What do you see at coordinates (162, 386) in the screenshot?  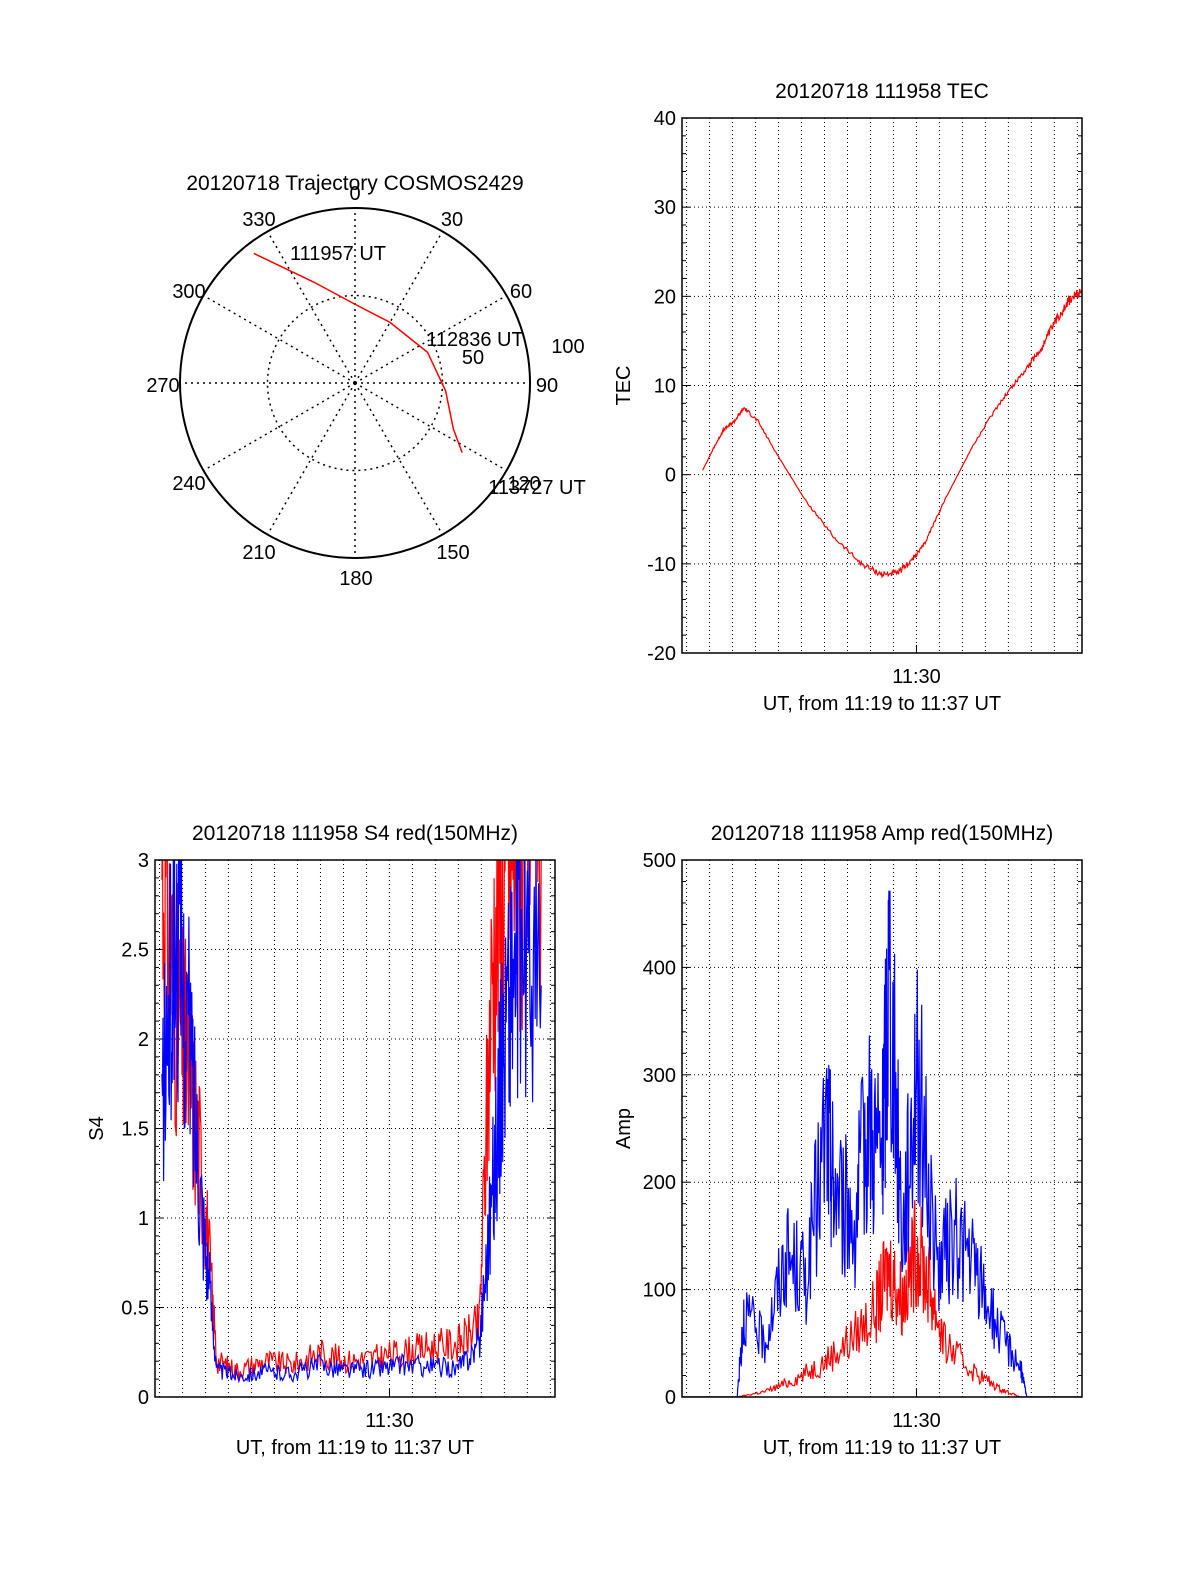 I see `polar-azimuth-label: 270` at bounding box center [162, 386].